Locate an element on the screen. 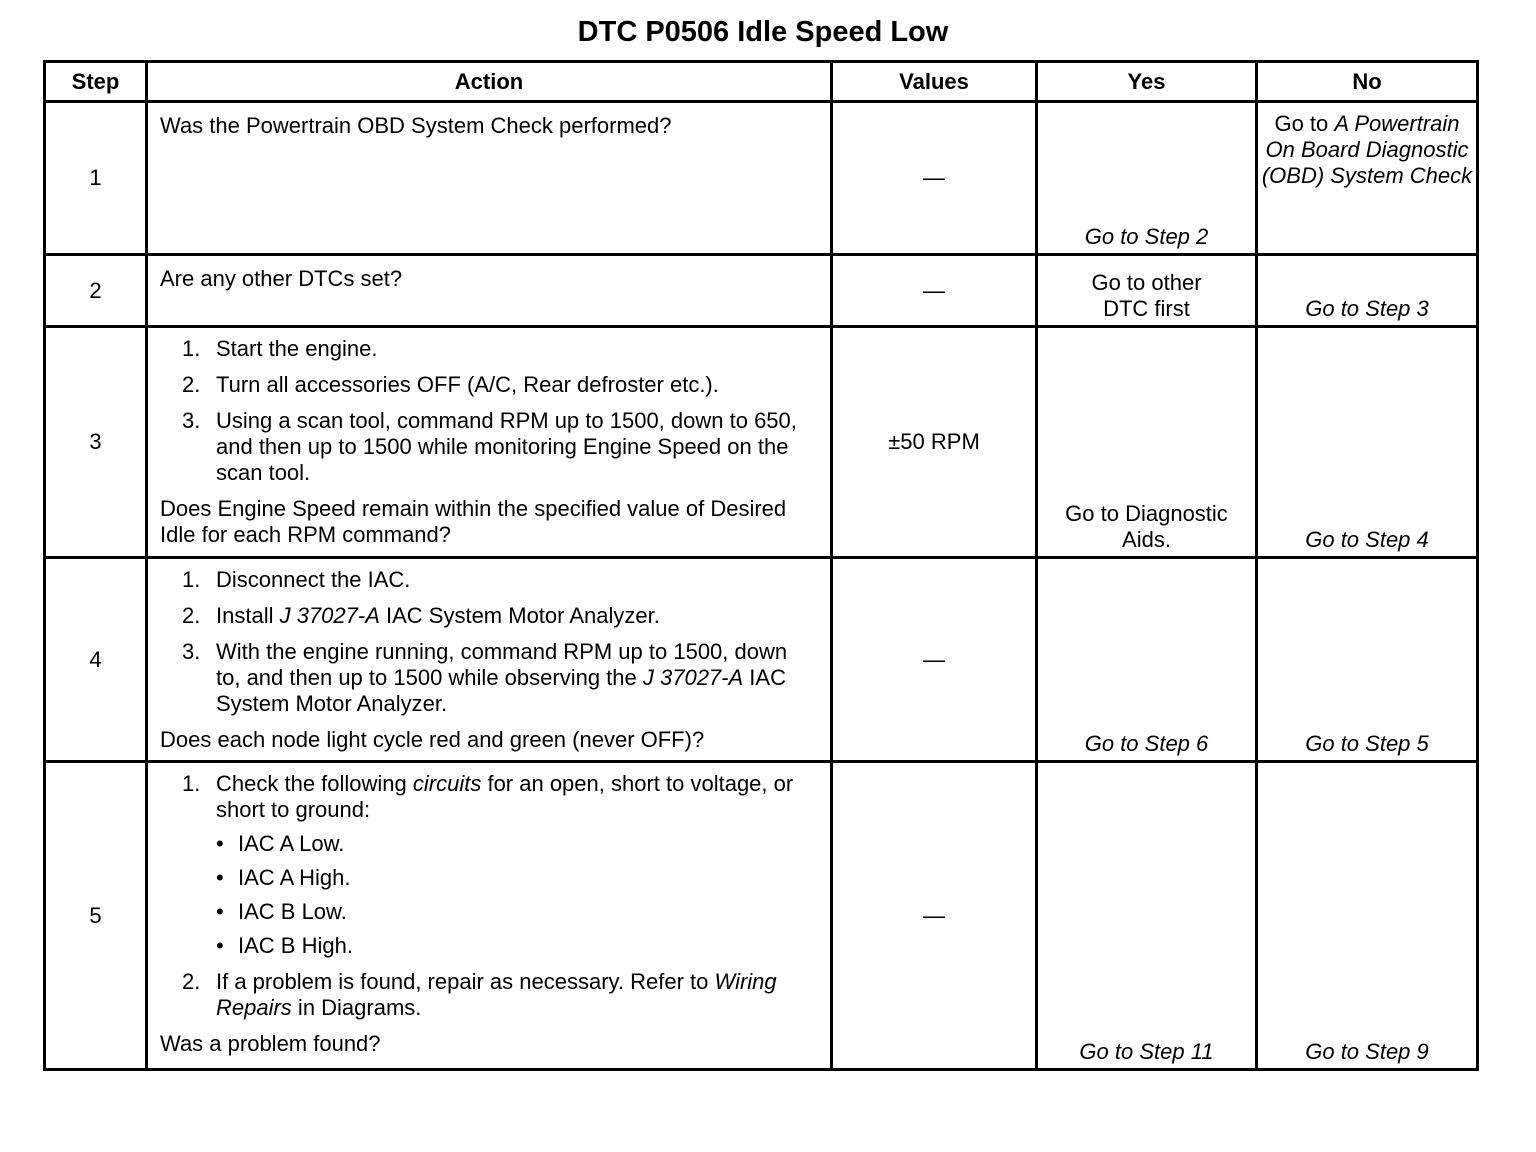 This screenshot has width=1536, height=1152. item-text: Start the engine. is located at coordinates (297, 348).